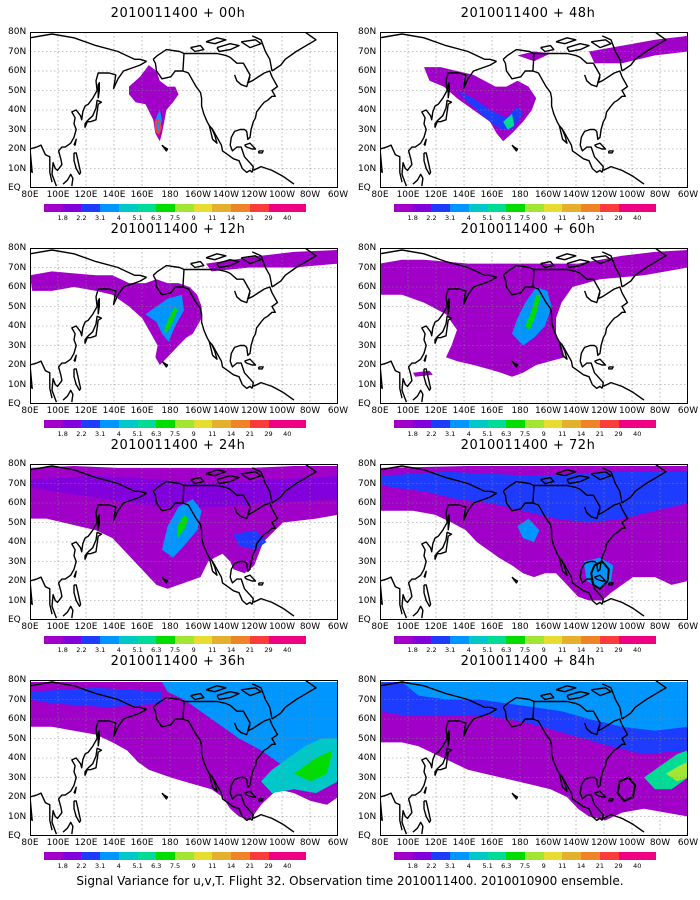 The width and height of the screenshot is (700, 900). I want to click on lon-tick-label: 140W, so click(226, 411).